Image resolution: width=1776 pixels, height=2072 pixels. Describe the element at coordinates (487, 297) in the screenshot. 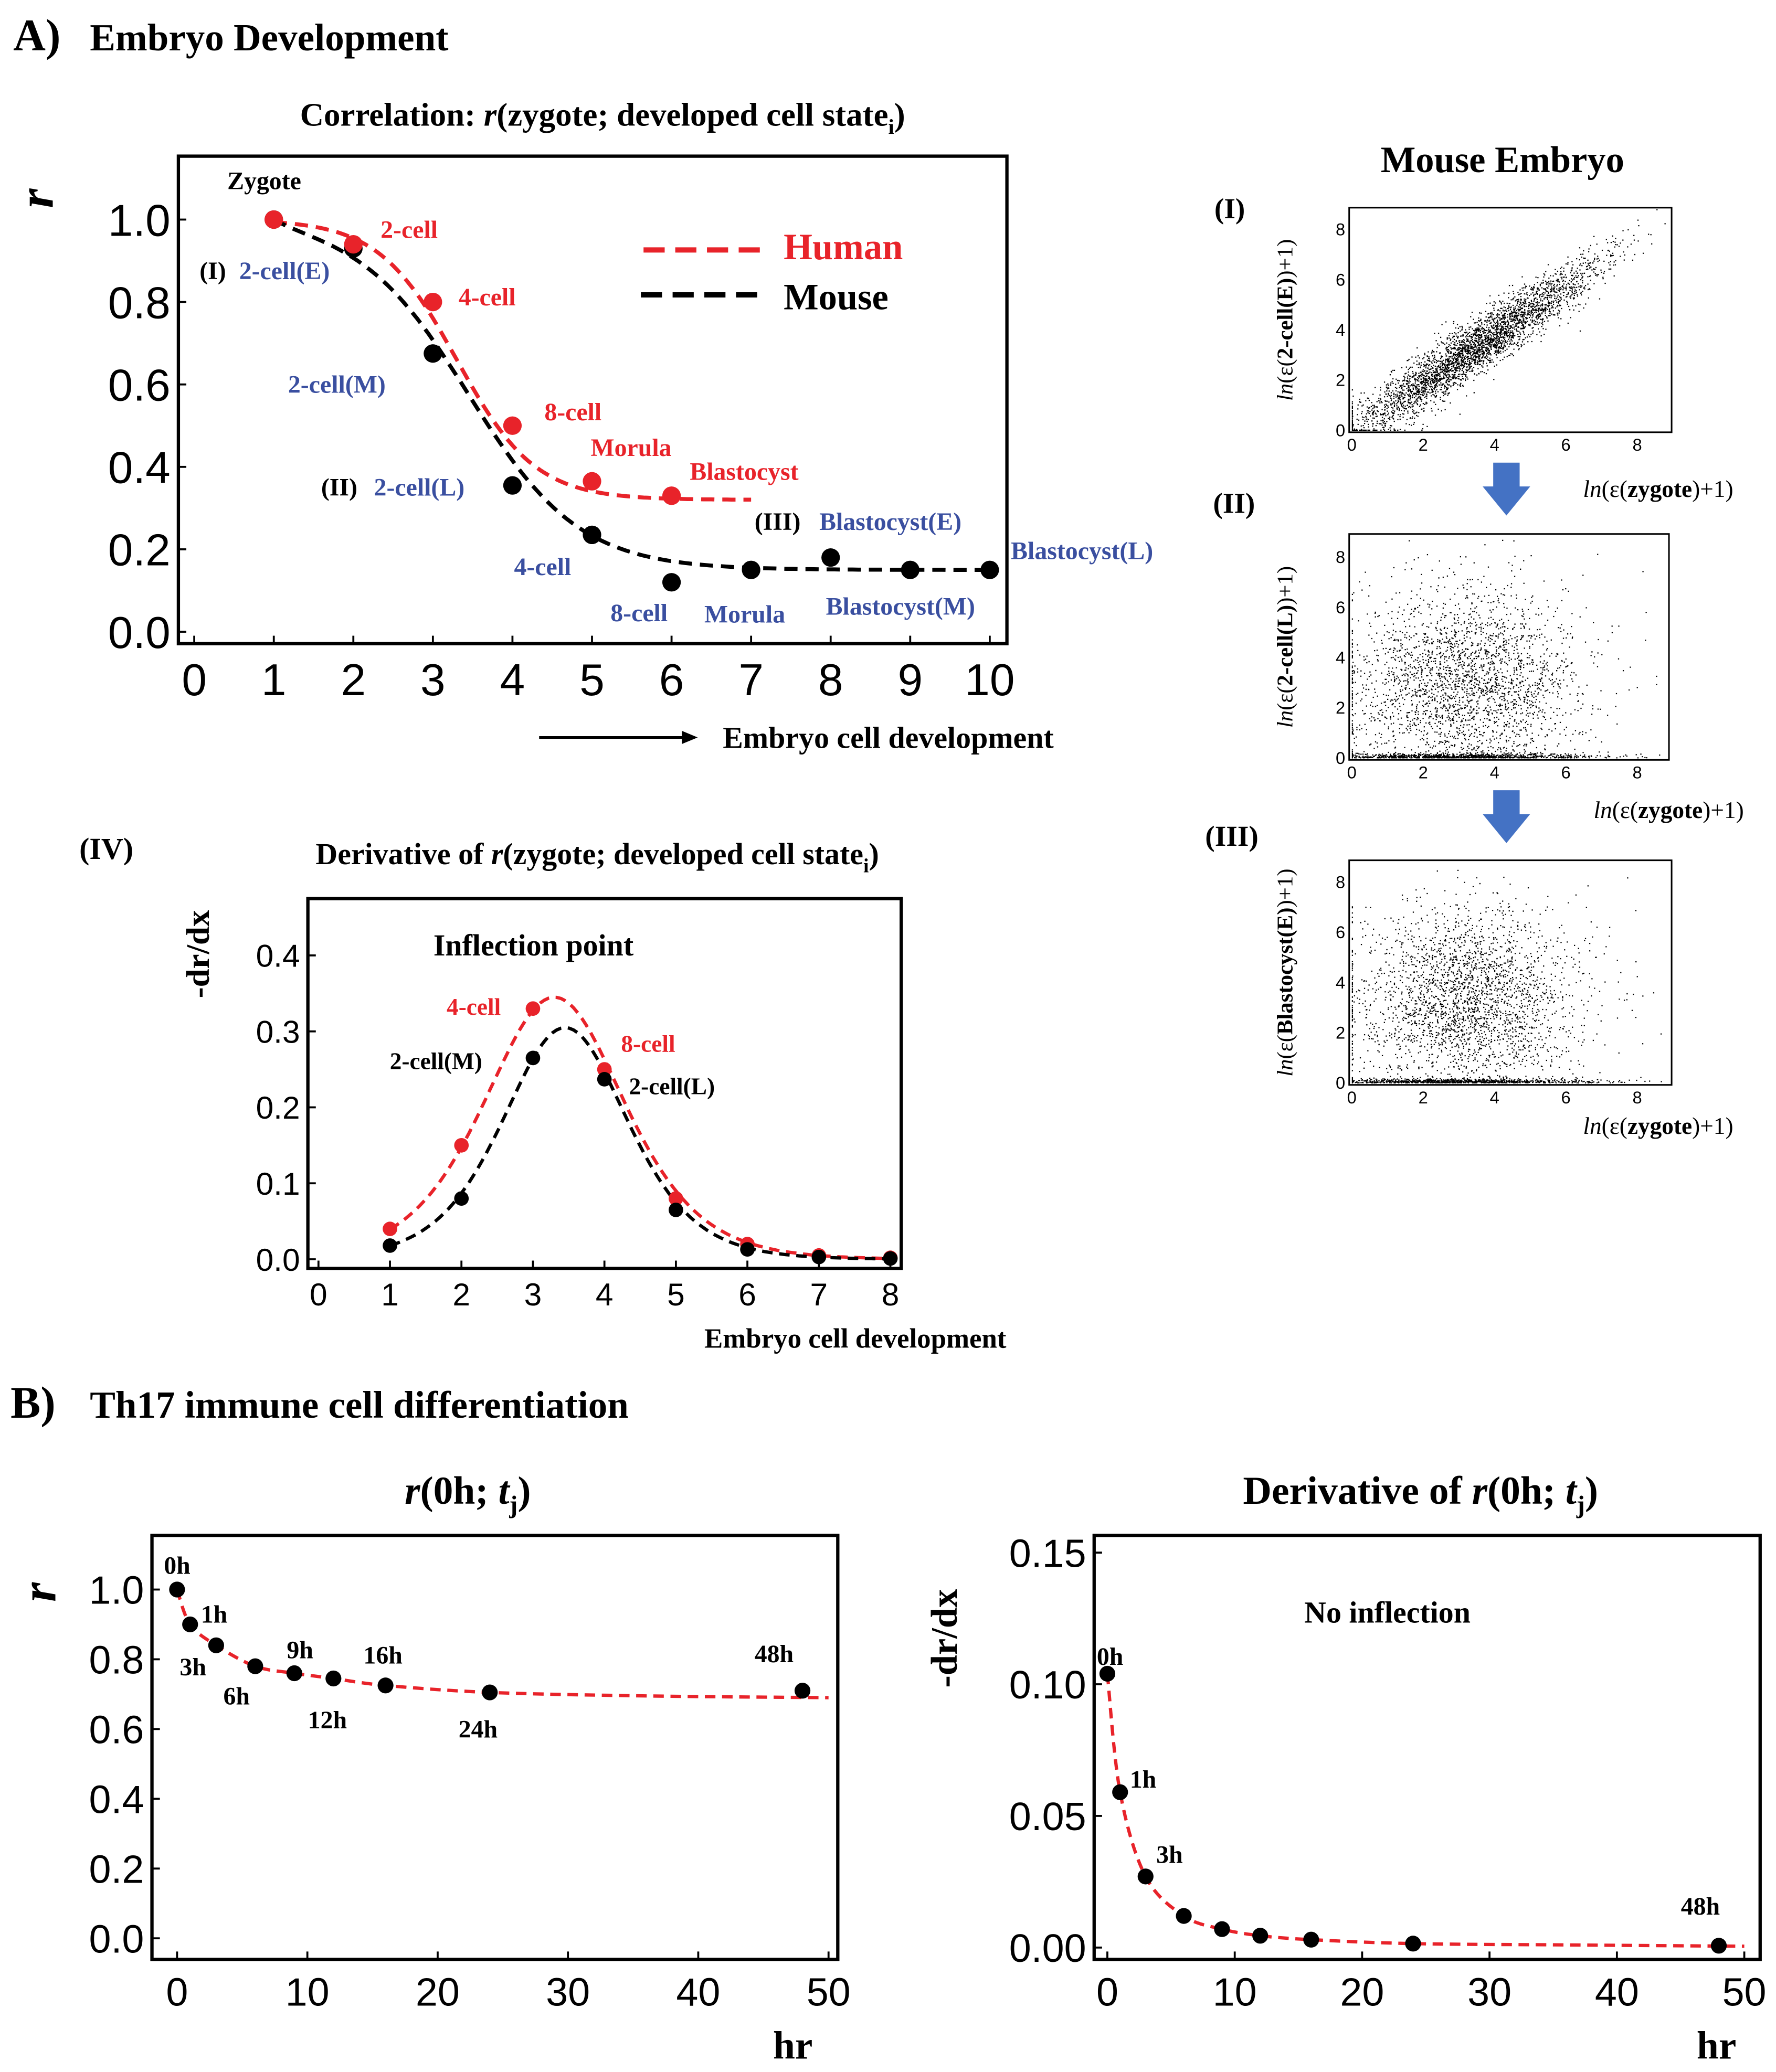

I see `stage-label: 4-cell` at that location.